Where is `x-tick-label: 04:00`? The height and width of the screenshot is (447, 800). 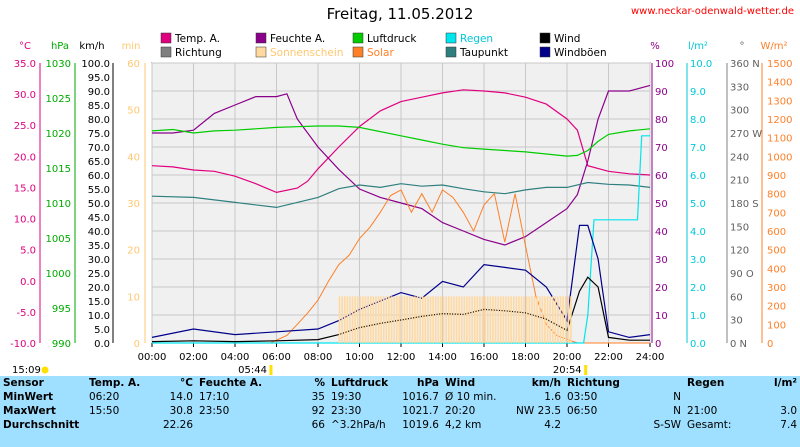
x-tick-label: 04:00 is located at coordinates (235, 357).